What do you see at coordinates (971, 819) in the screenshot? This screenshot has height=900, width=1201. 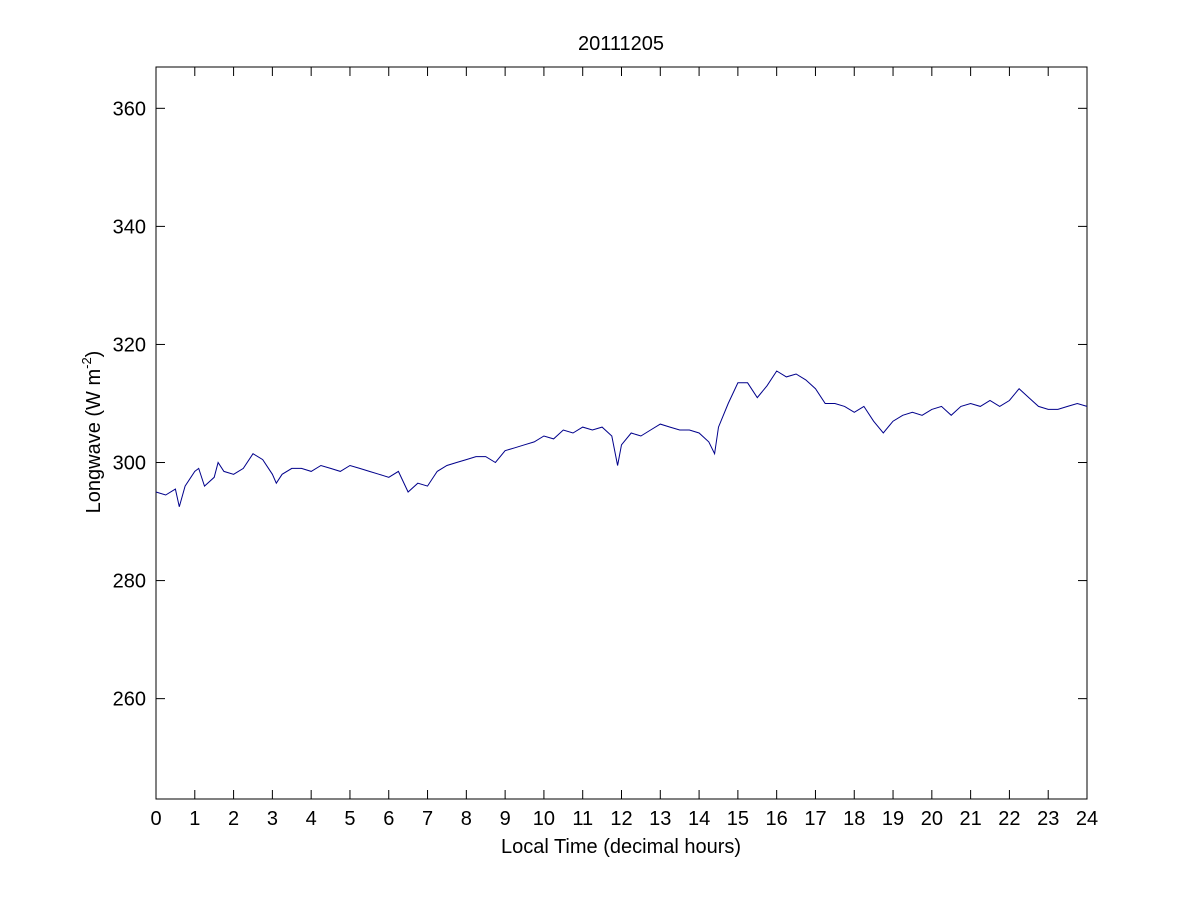 I see `x-tick-label: 21` at bounding box center [971, 819].